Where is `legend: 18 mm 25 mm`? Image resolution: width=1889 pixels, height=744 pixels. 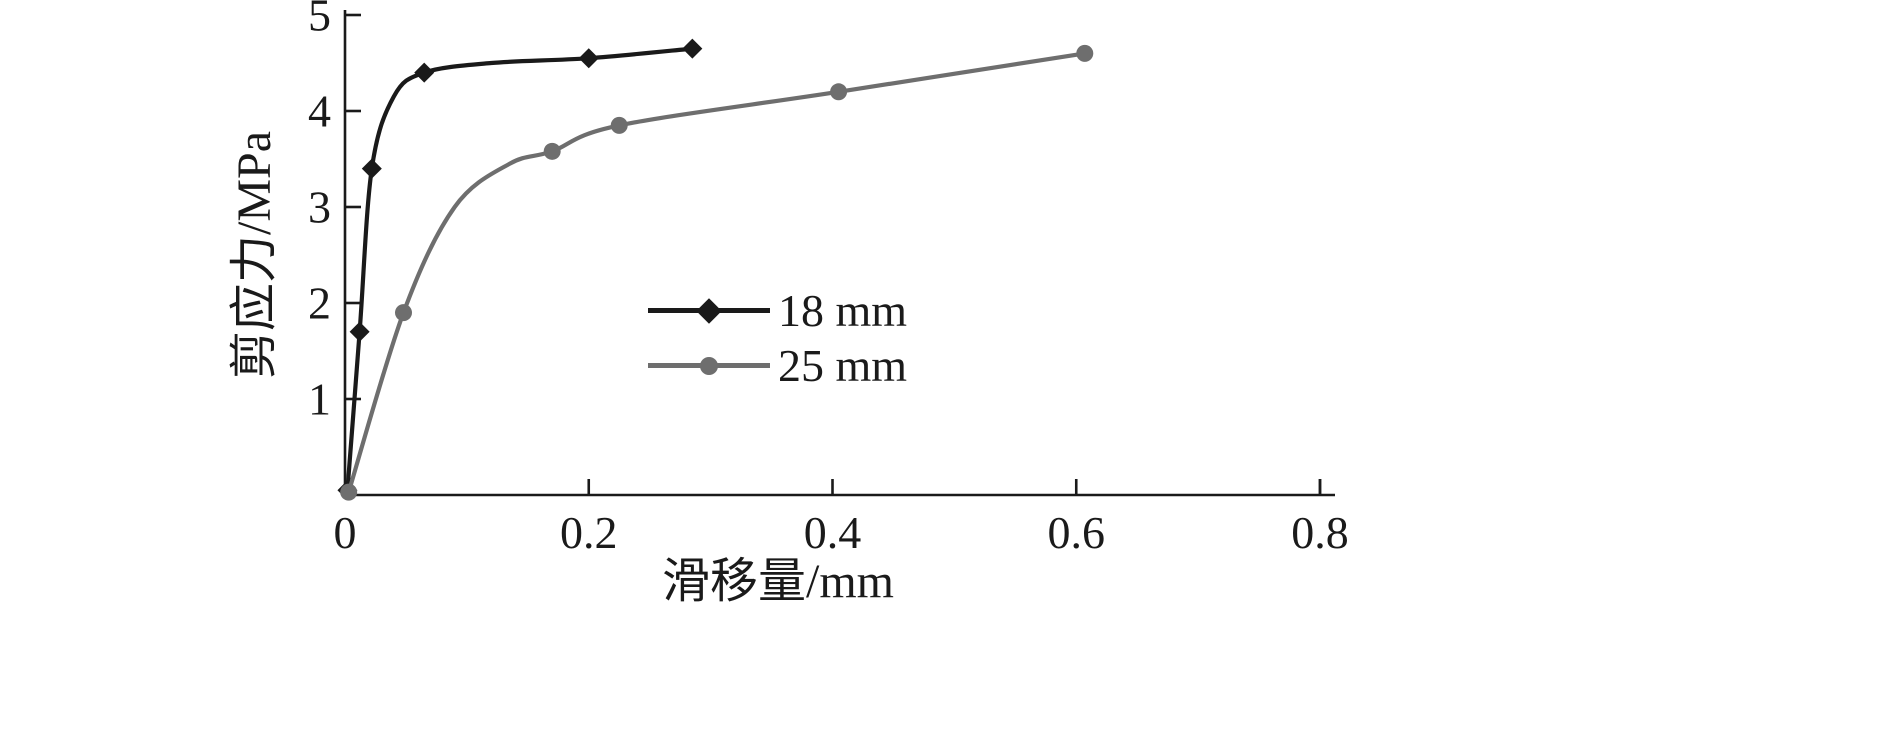
legend: 18 mm 25 mm is located at coordinates (777, 338).